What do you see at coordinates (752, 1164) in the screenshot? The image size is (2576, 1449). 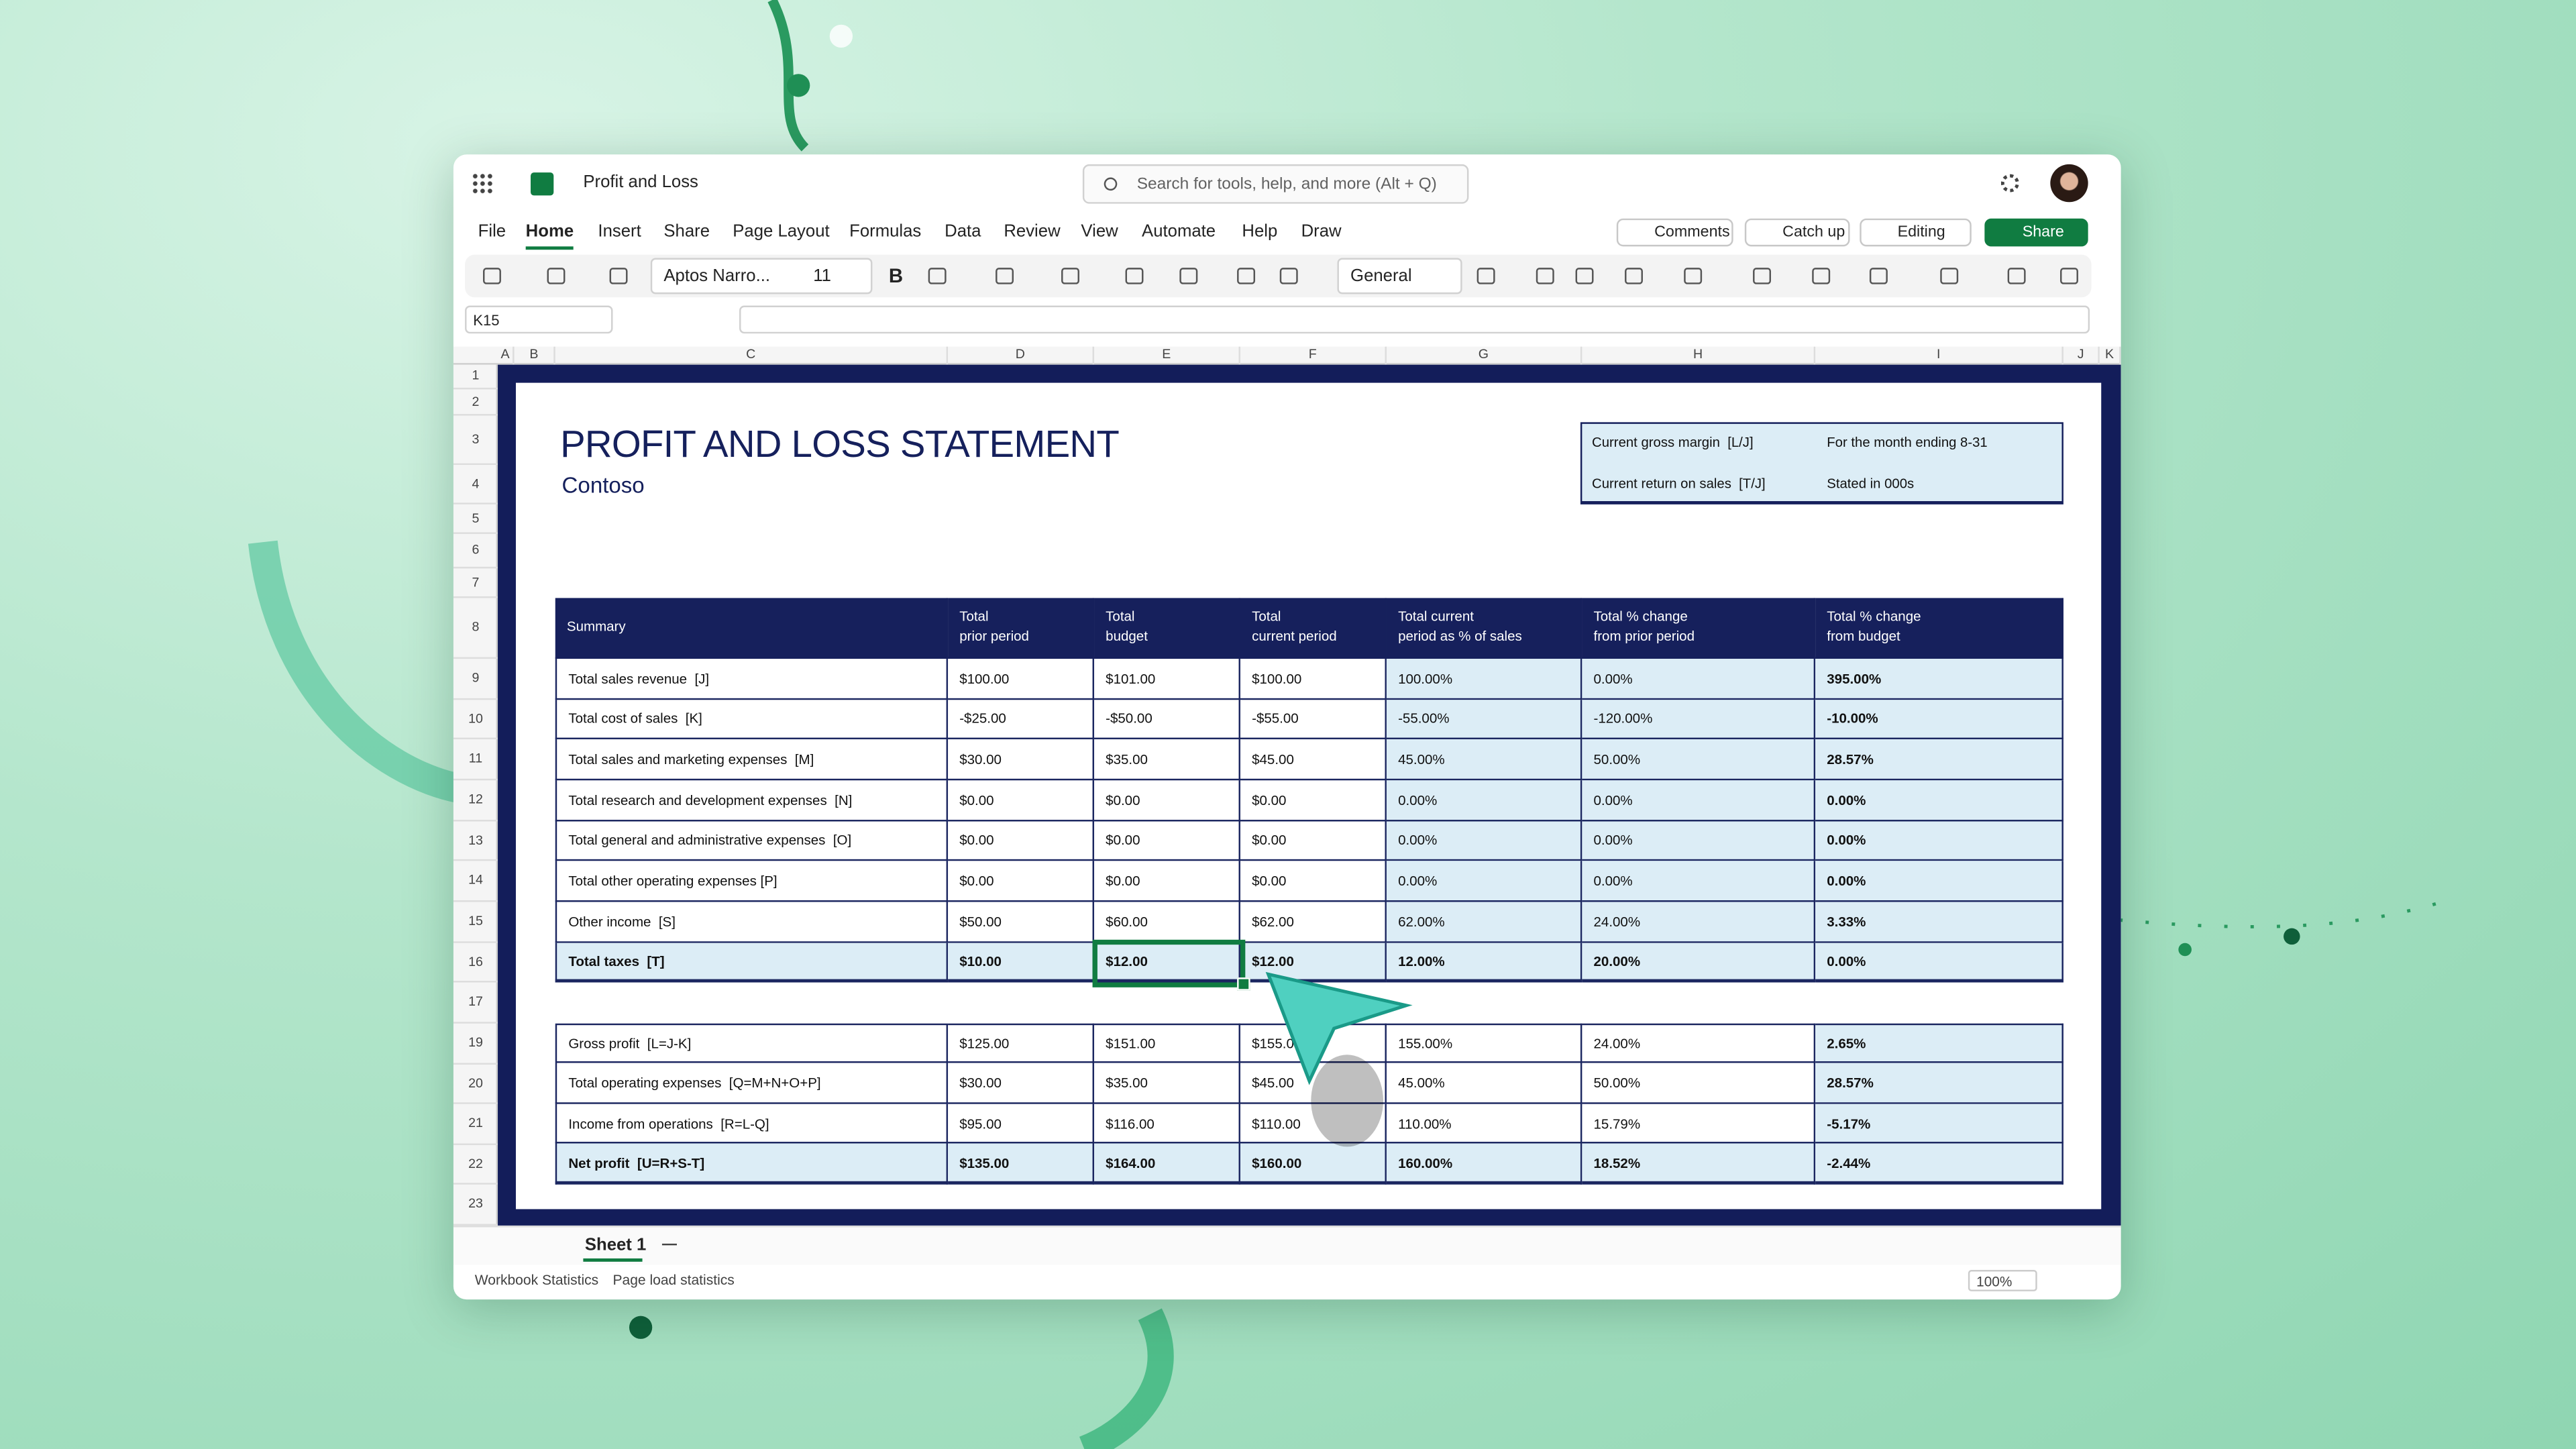 I see `table-cell: Net profit [U=R+S-T]` at bounding box center [752, 1164].